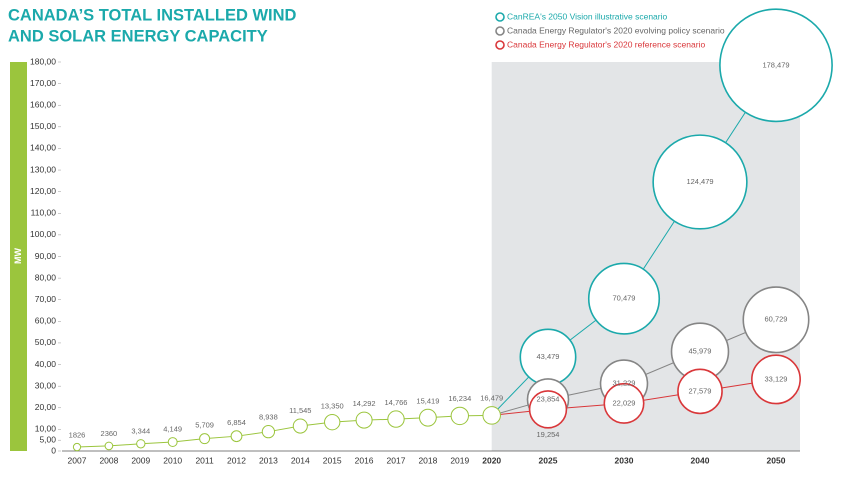  What do you see at coordinates (700, 460) in the screenshot?
I see `x-tick-label: 2040` at bounding box center [700, 460].